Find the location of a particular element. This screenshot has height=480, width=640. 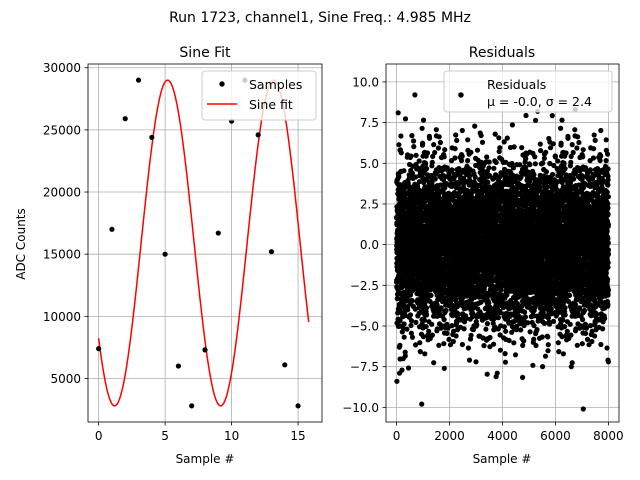

sine-fit-x-tick-label: 5 is located at coordinates (165, 436).